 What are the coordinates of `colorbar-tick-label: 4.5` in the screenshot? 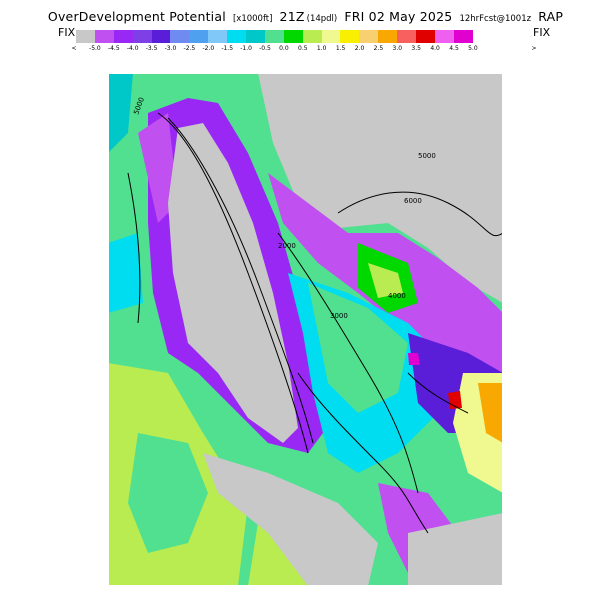 It's located at (454, 48).